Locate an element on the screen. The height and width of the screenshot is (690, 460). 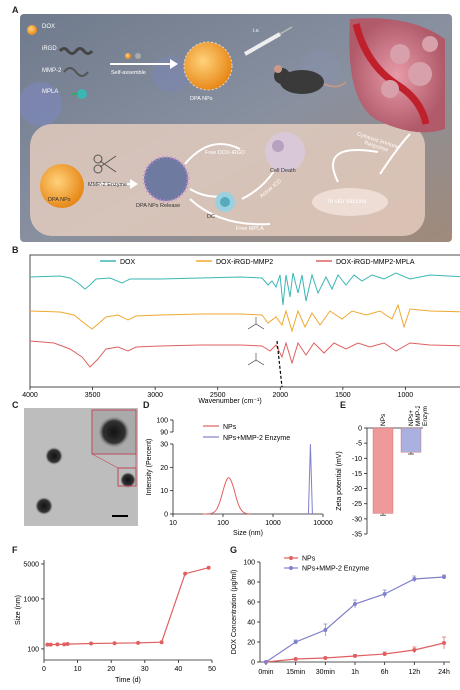
irgd-icon is located at coordinates (76, 51).